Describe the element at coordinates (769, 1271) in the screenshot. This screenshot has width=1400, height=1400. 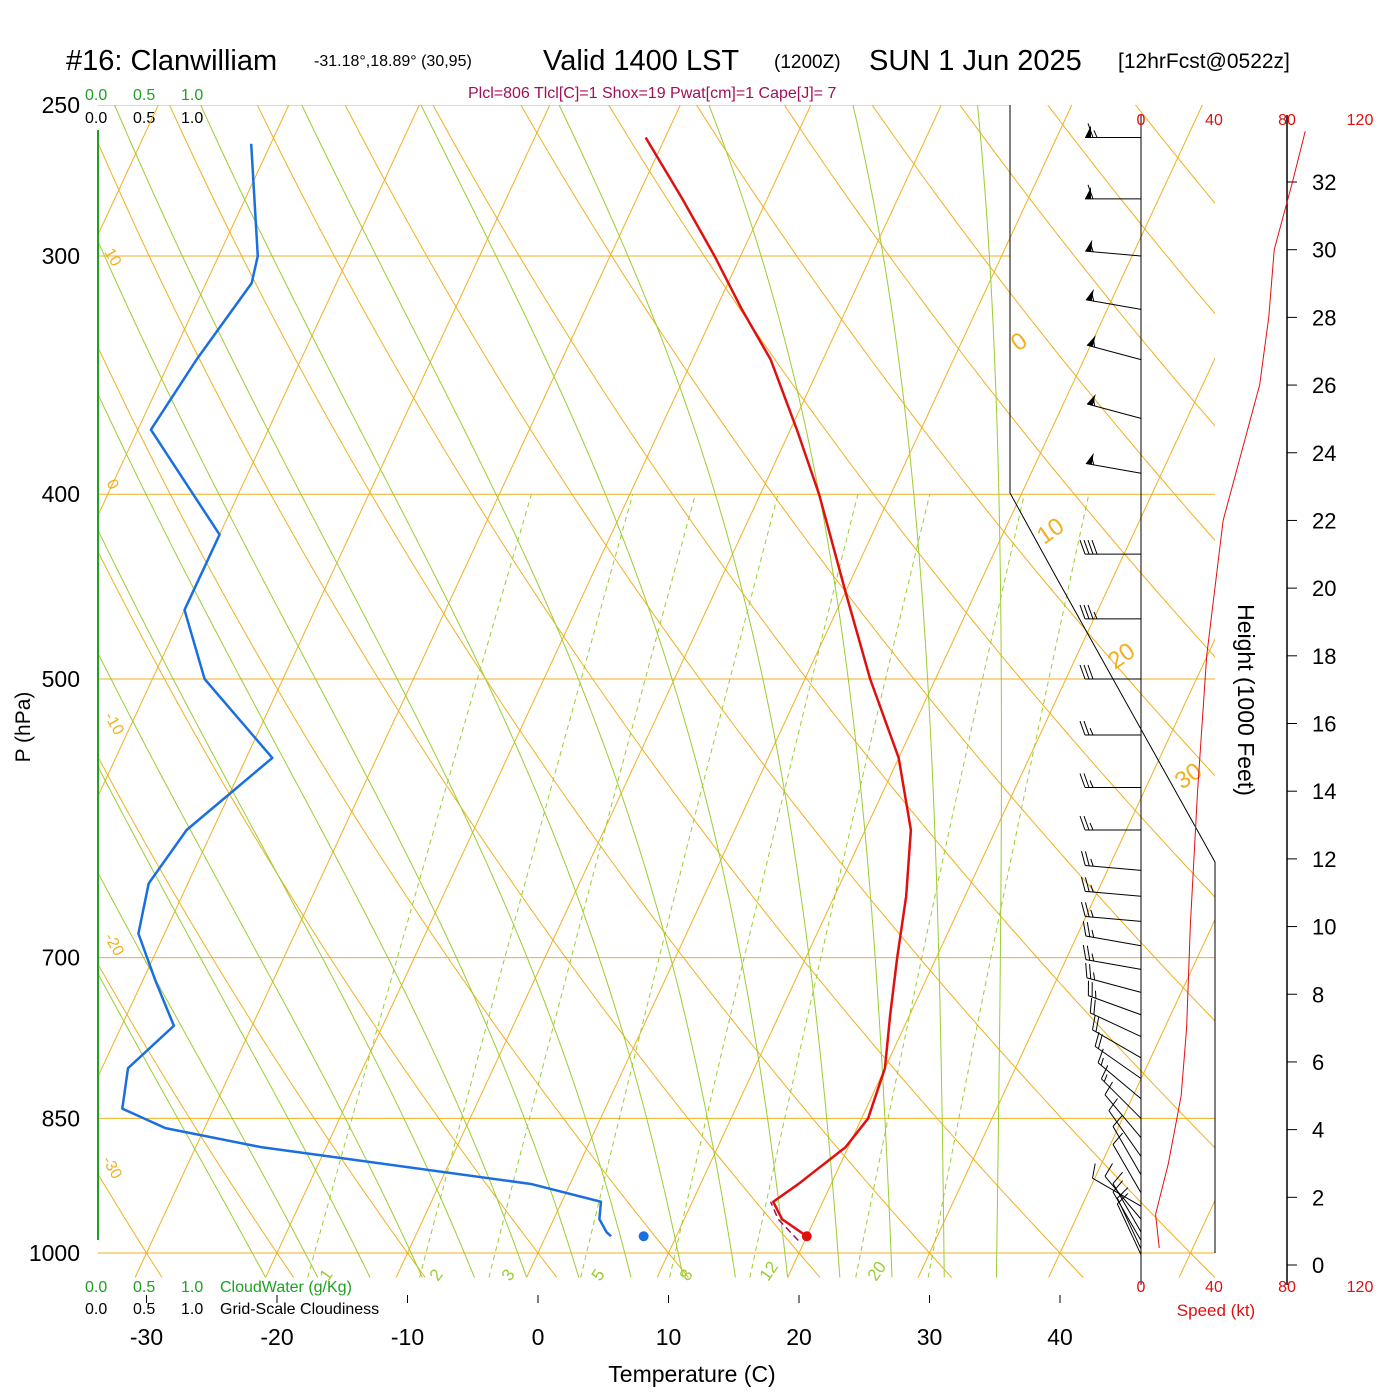
I see `mixing-ratio-label: 12` at that location.